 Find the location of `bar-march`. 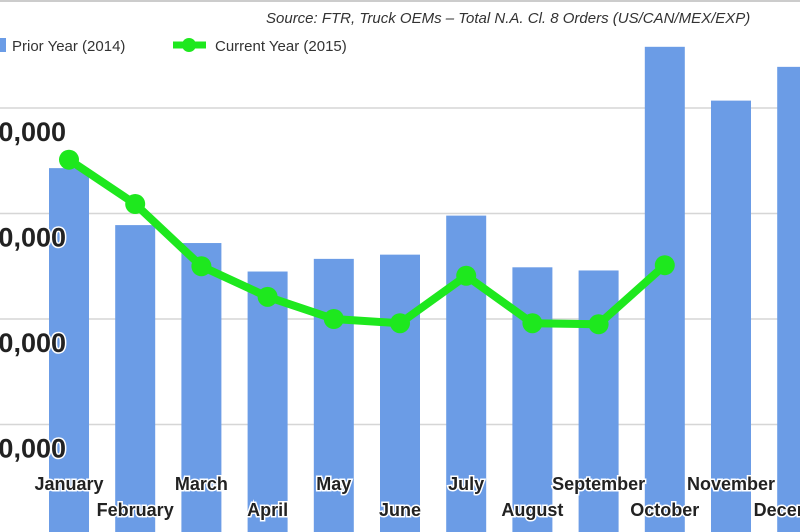

bar-march is located at coordinates (201, 387).